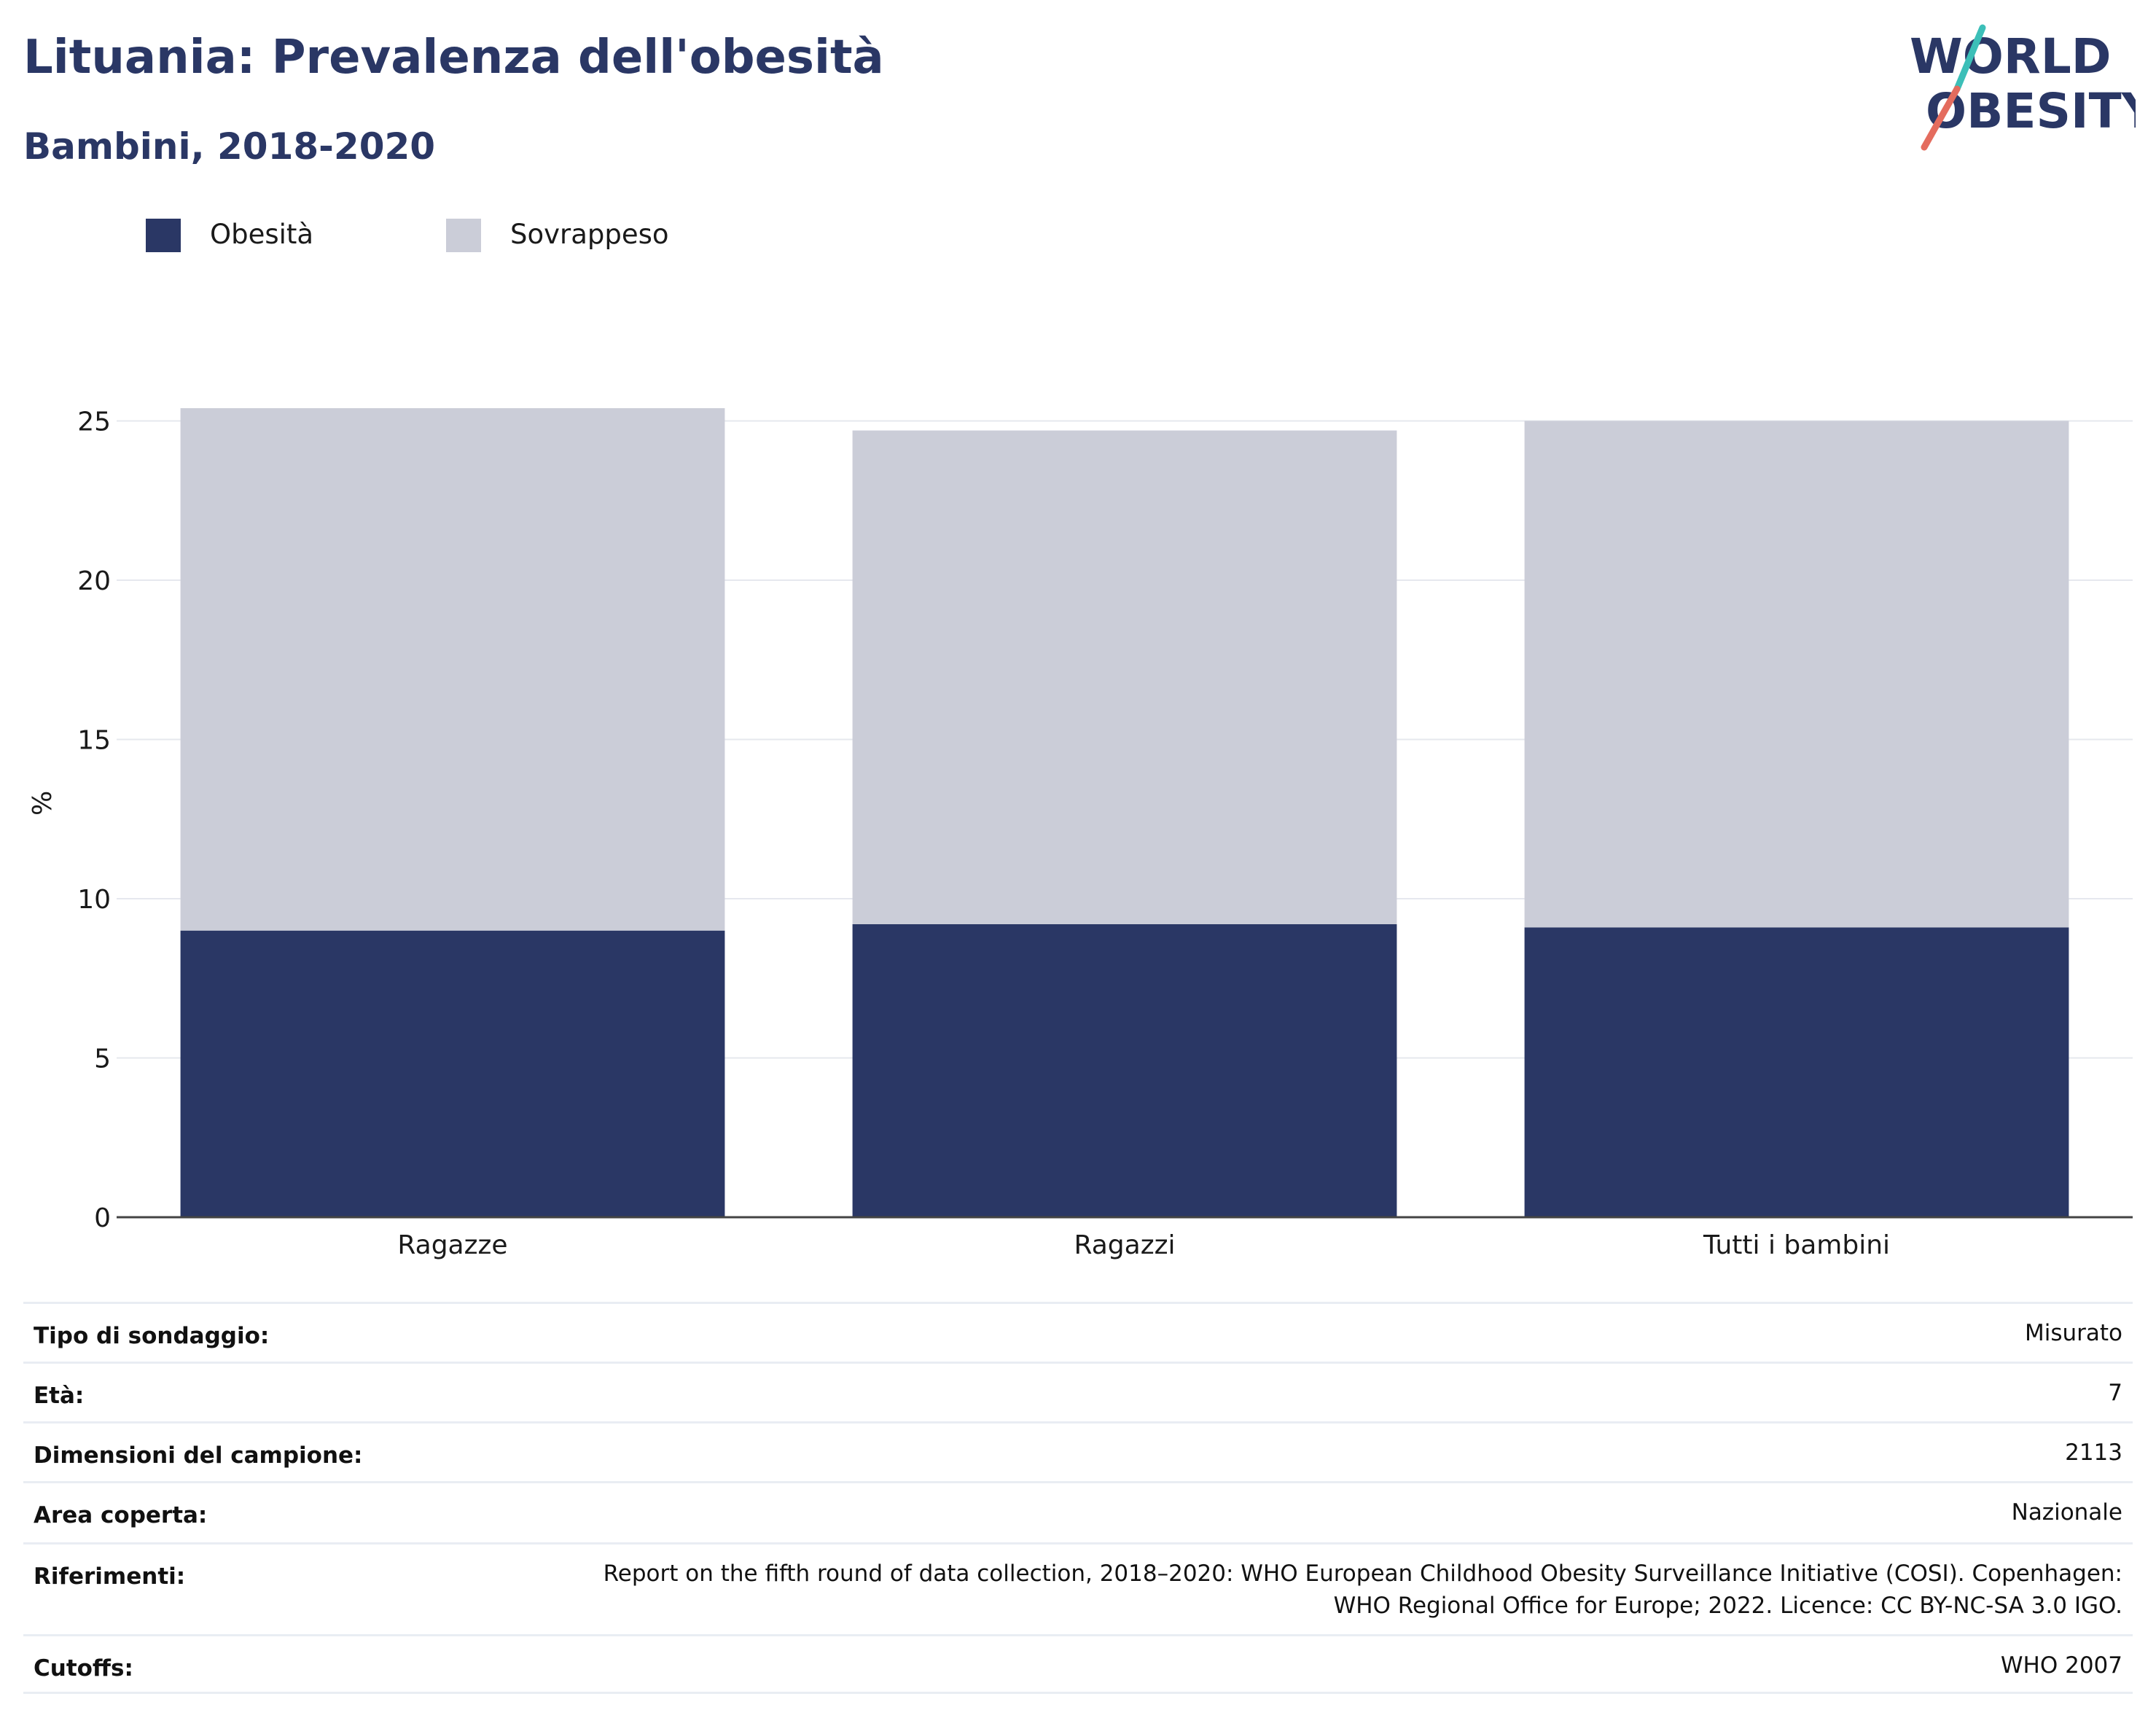  Describe the element at coordinates (2011, 56) in the screenshot. I see `logo-line1: WORLD` at that location.